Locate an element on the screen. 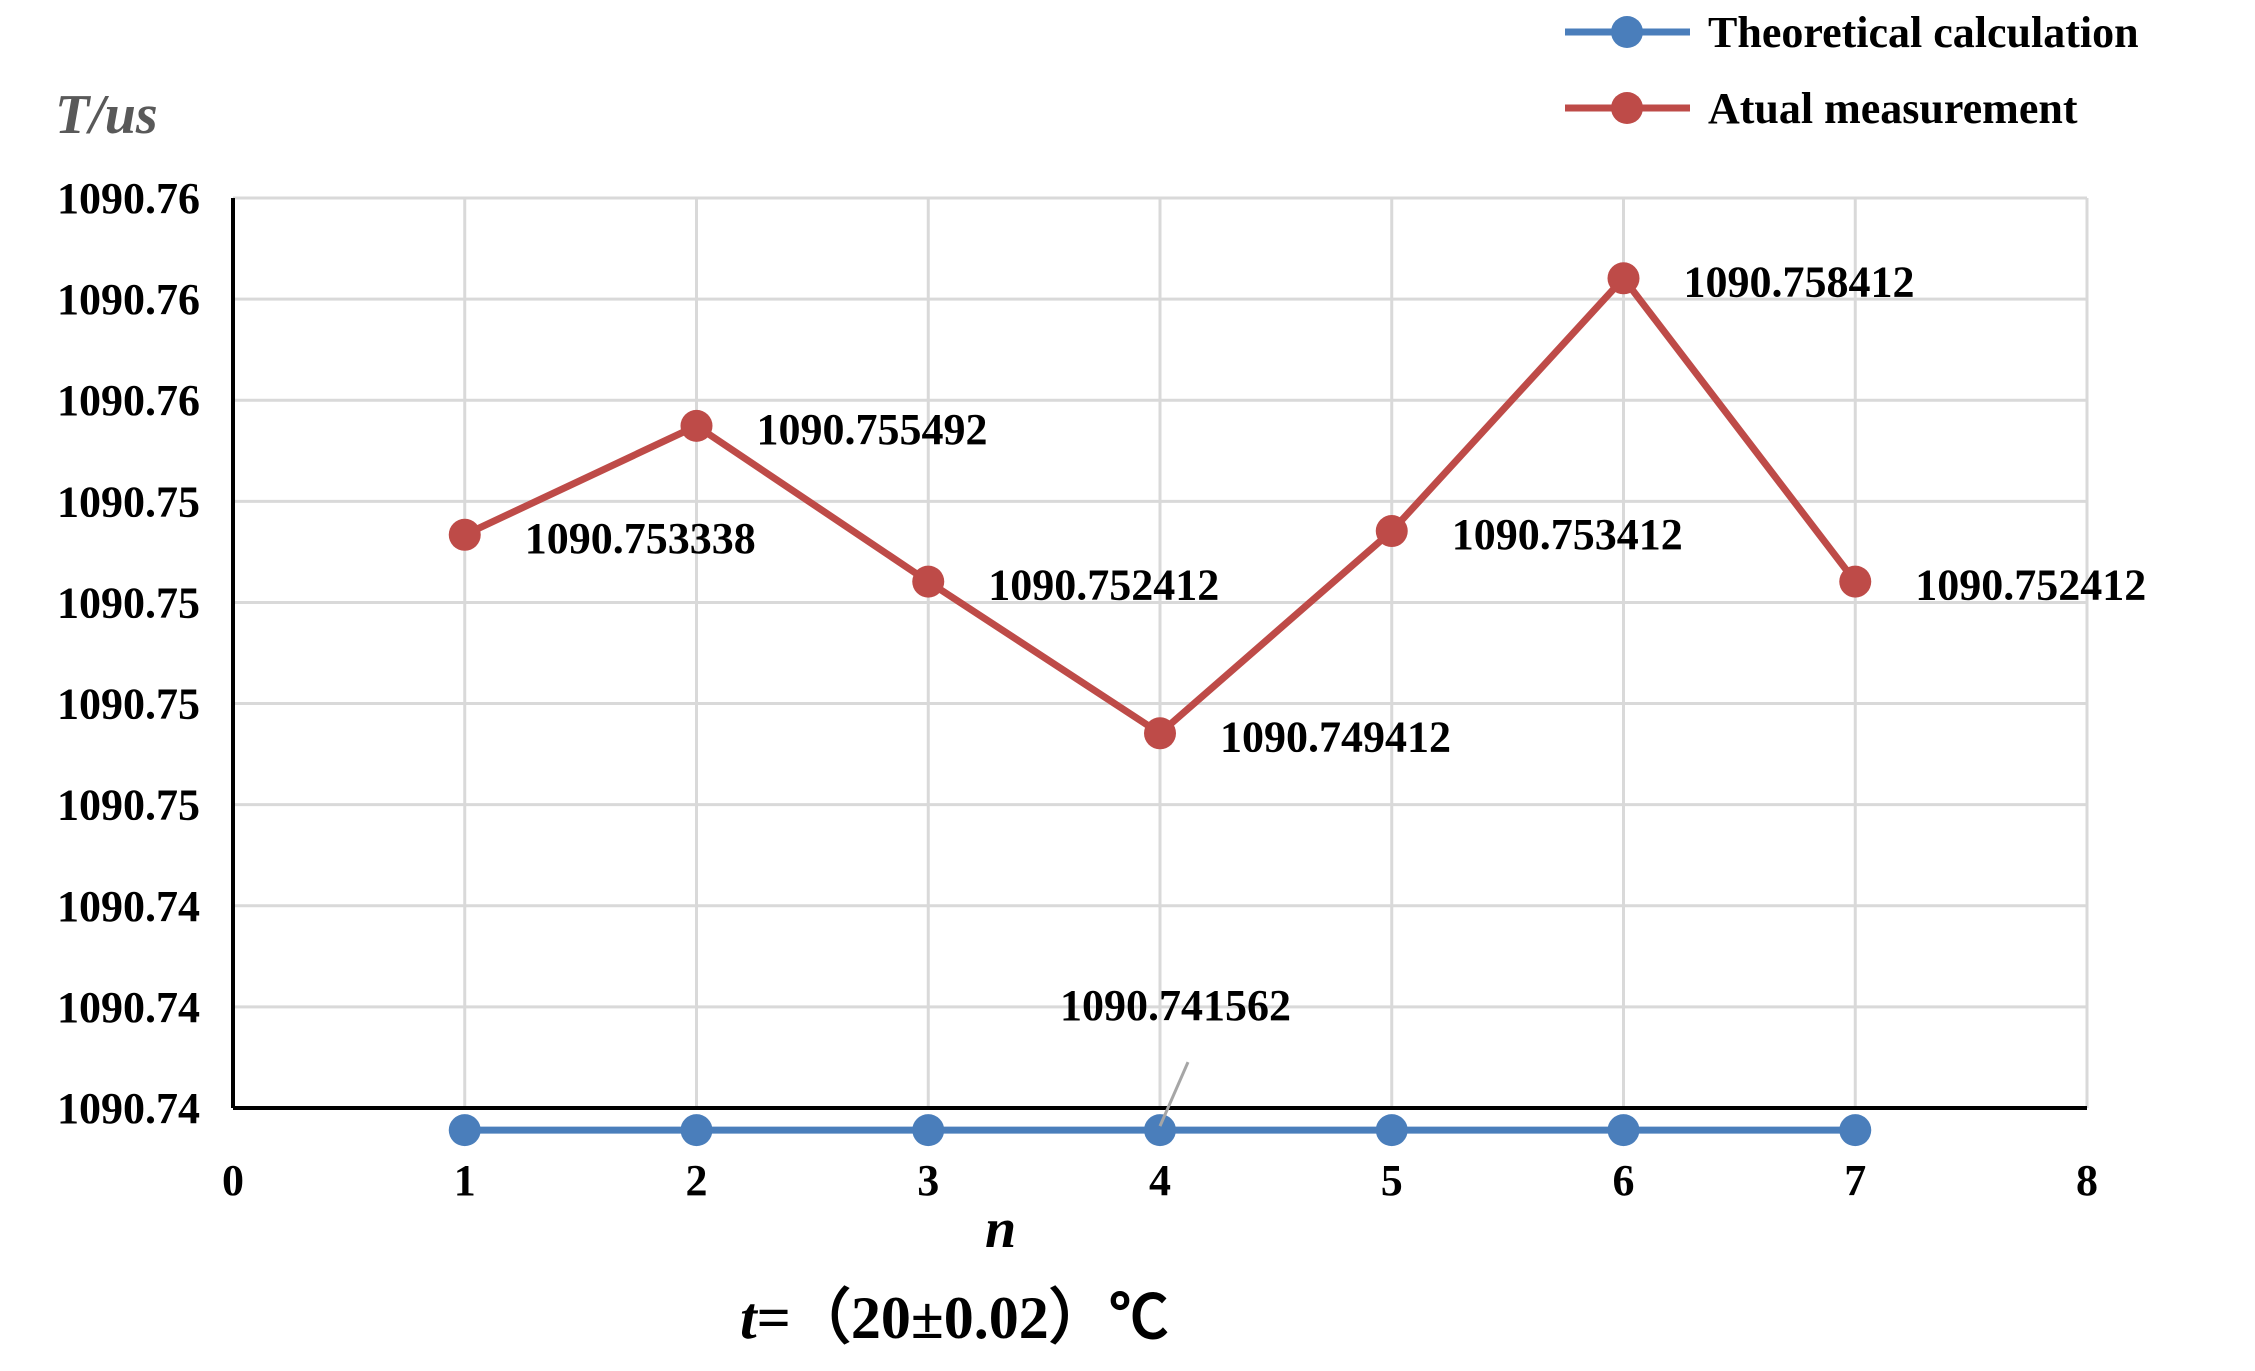 Image resolution: width=2255 pixels, height=1371 pixels. y-axis-title: T/us is located at coordinates (106, 115).